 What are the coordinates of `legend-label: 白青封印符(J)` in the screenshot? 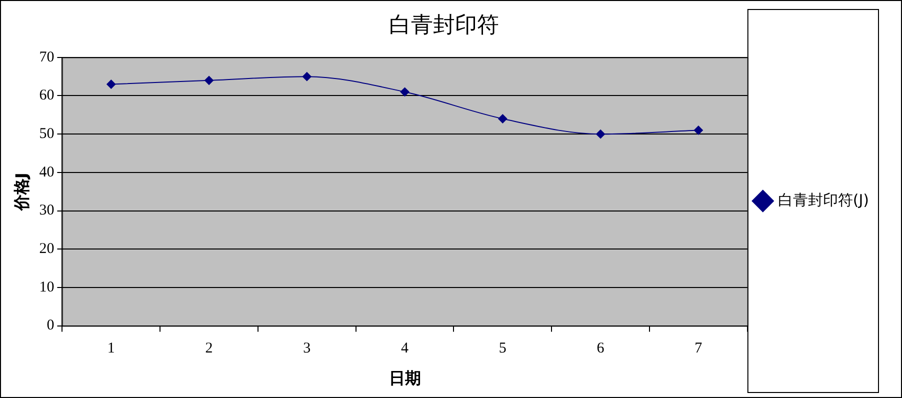 It's located at (824, 199).